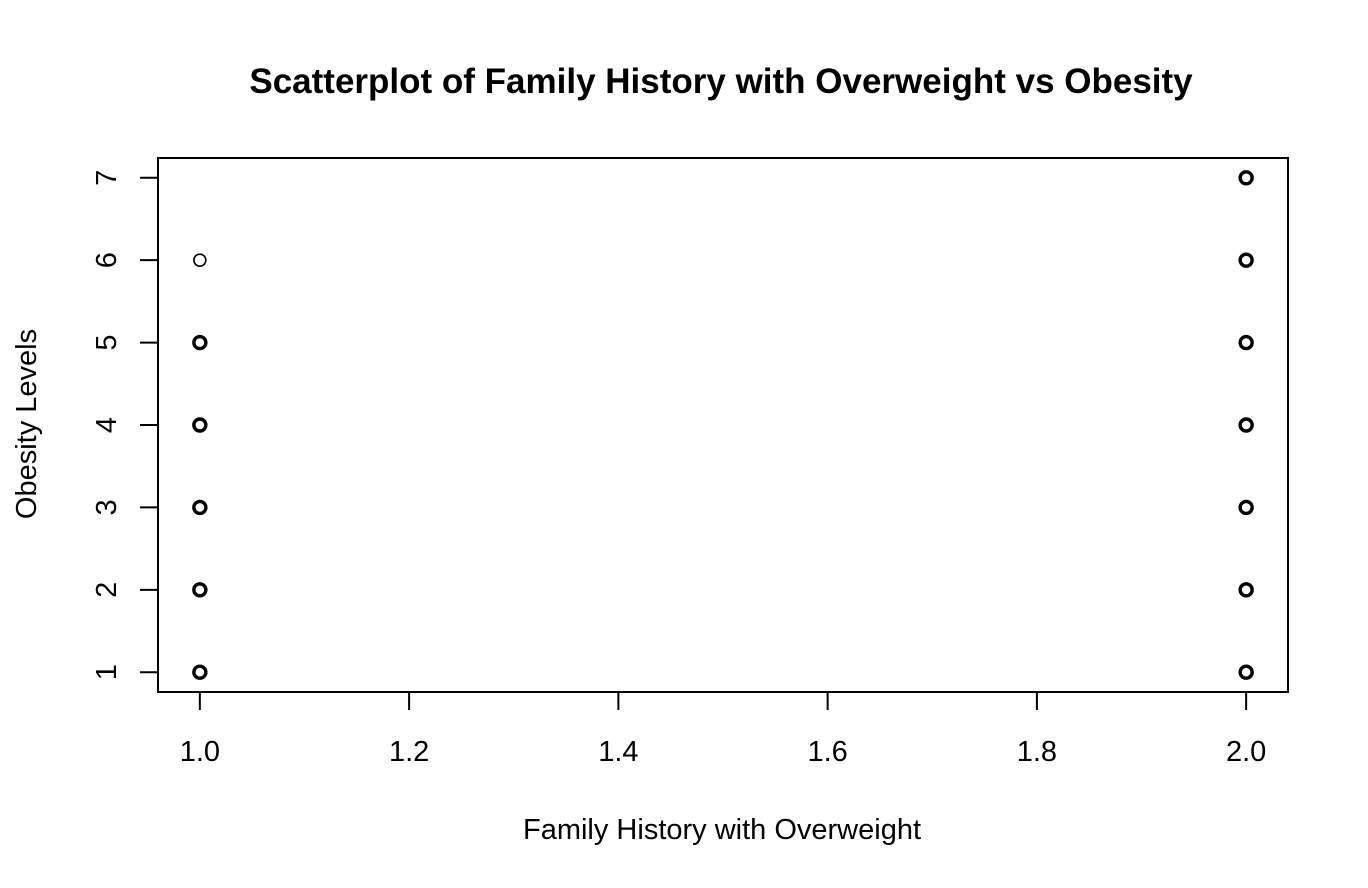 The width and height of the screenshot is (1368, 888). Describe the element at coordinates (107, 343) in the screenshot. I see `y-tick-label: 5` at that location.